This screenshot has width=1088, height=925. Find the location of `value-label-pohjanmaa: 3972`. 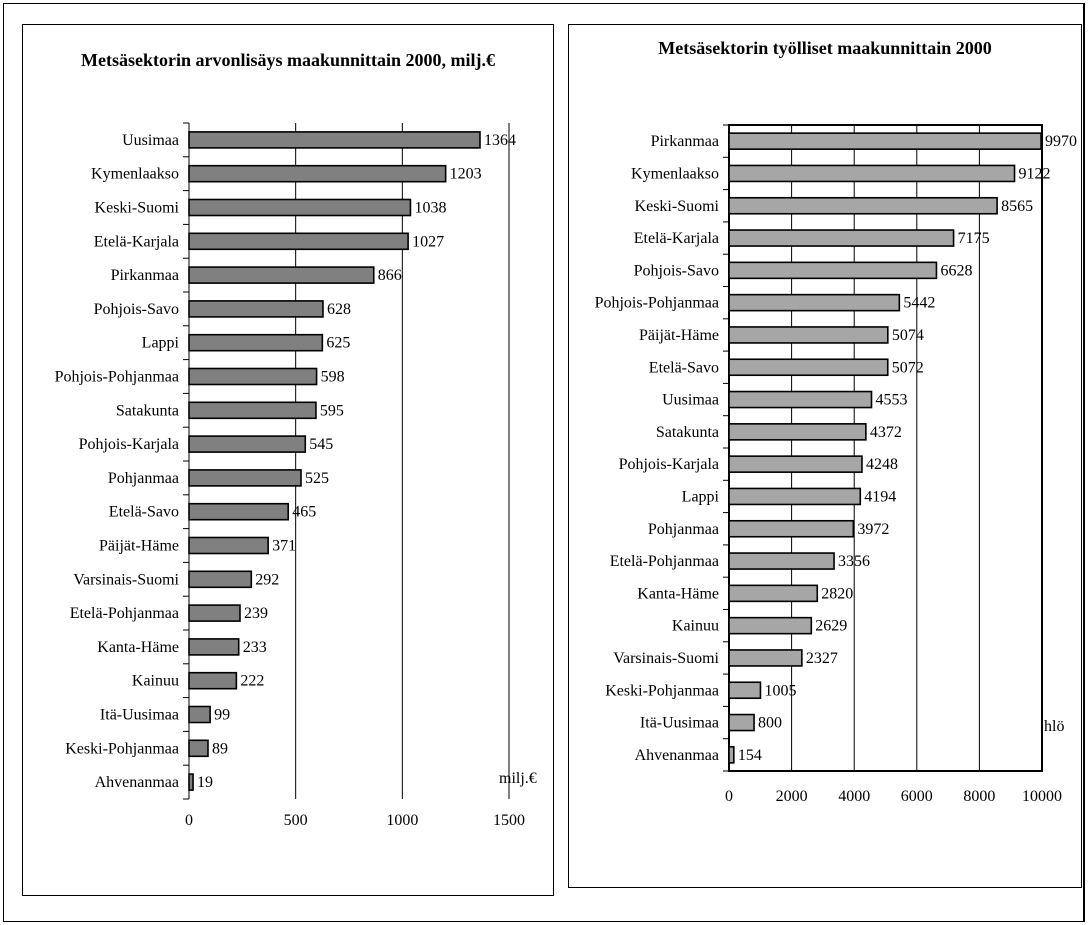

value-label-pohjanmaa: 3972 is located at coordinates (873, 529).